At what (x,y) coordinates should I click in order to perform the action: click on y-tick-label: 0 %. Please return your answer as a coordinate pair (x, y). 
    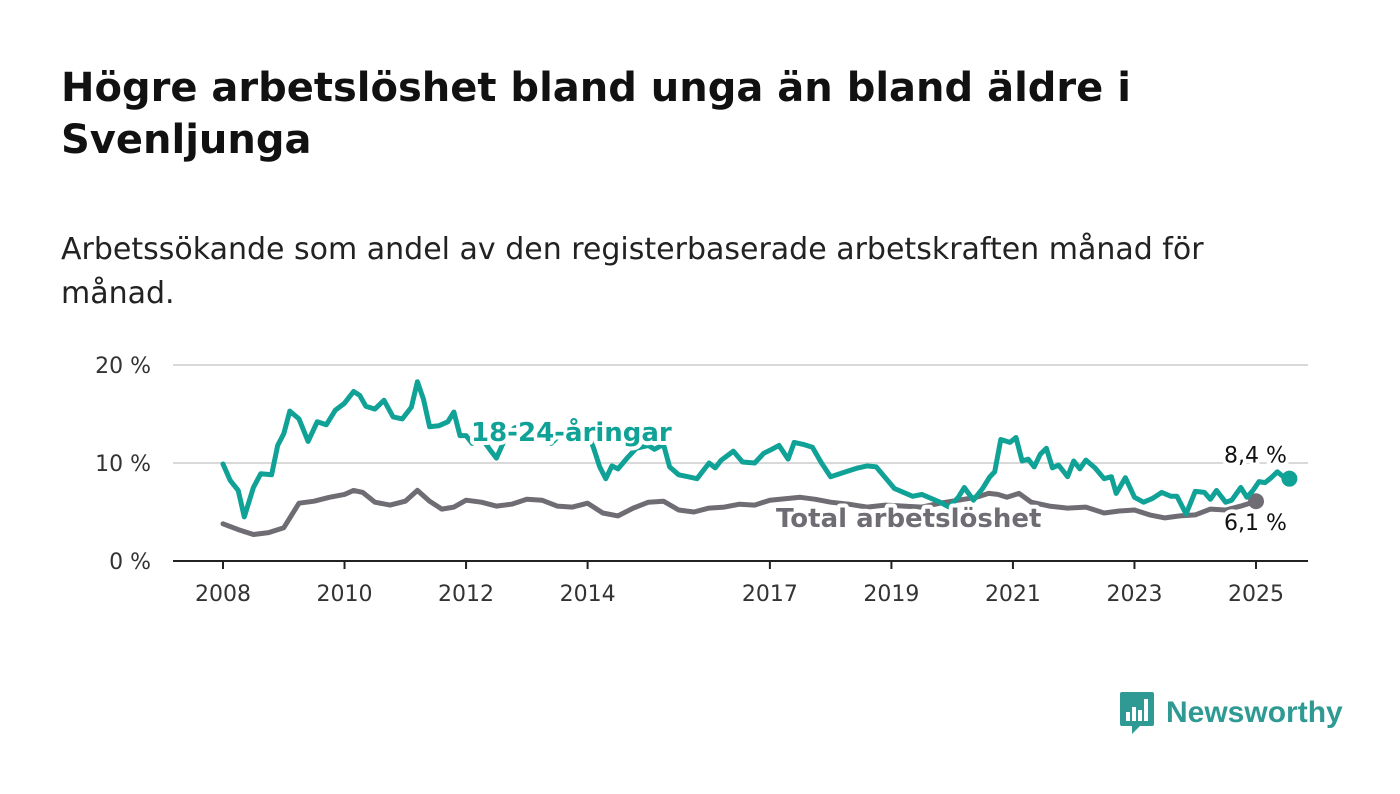
    Looking at the image, I should click on (130, 562).